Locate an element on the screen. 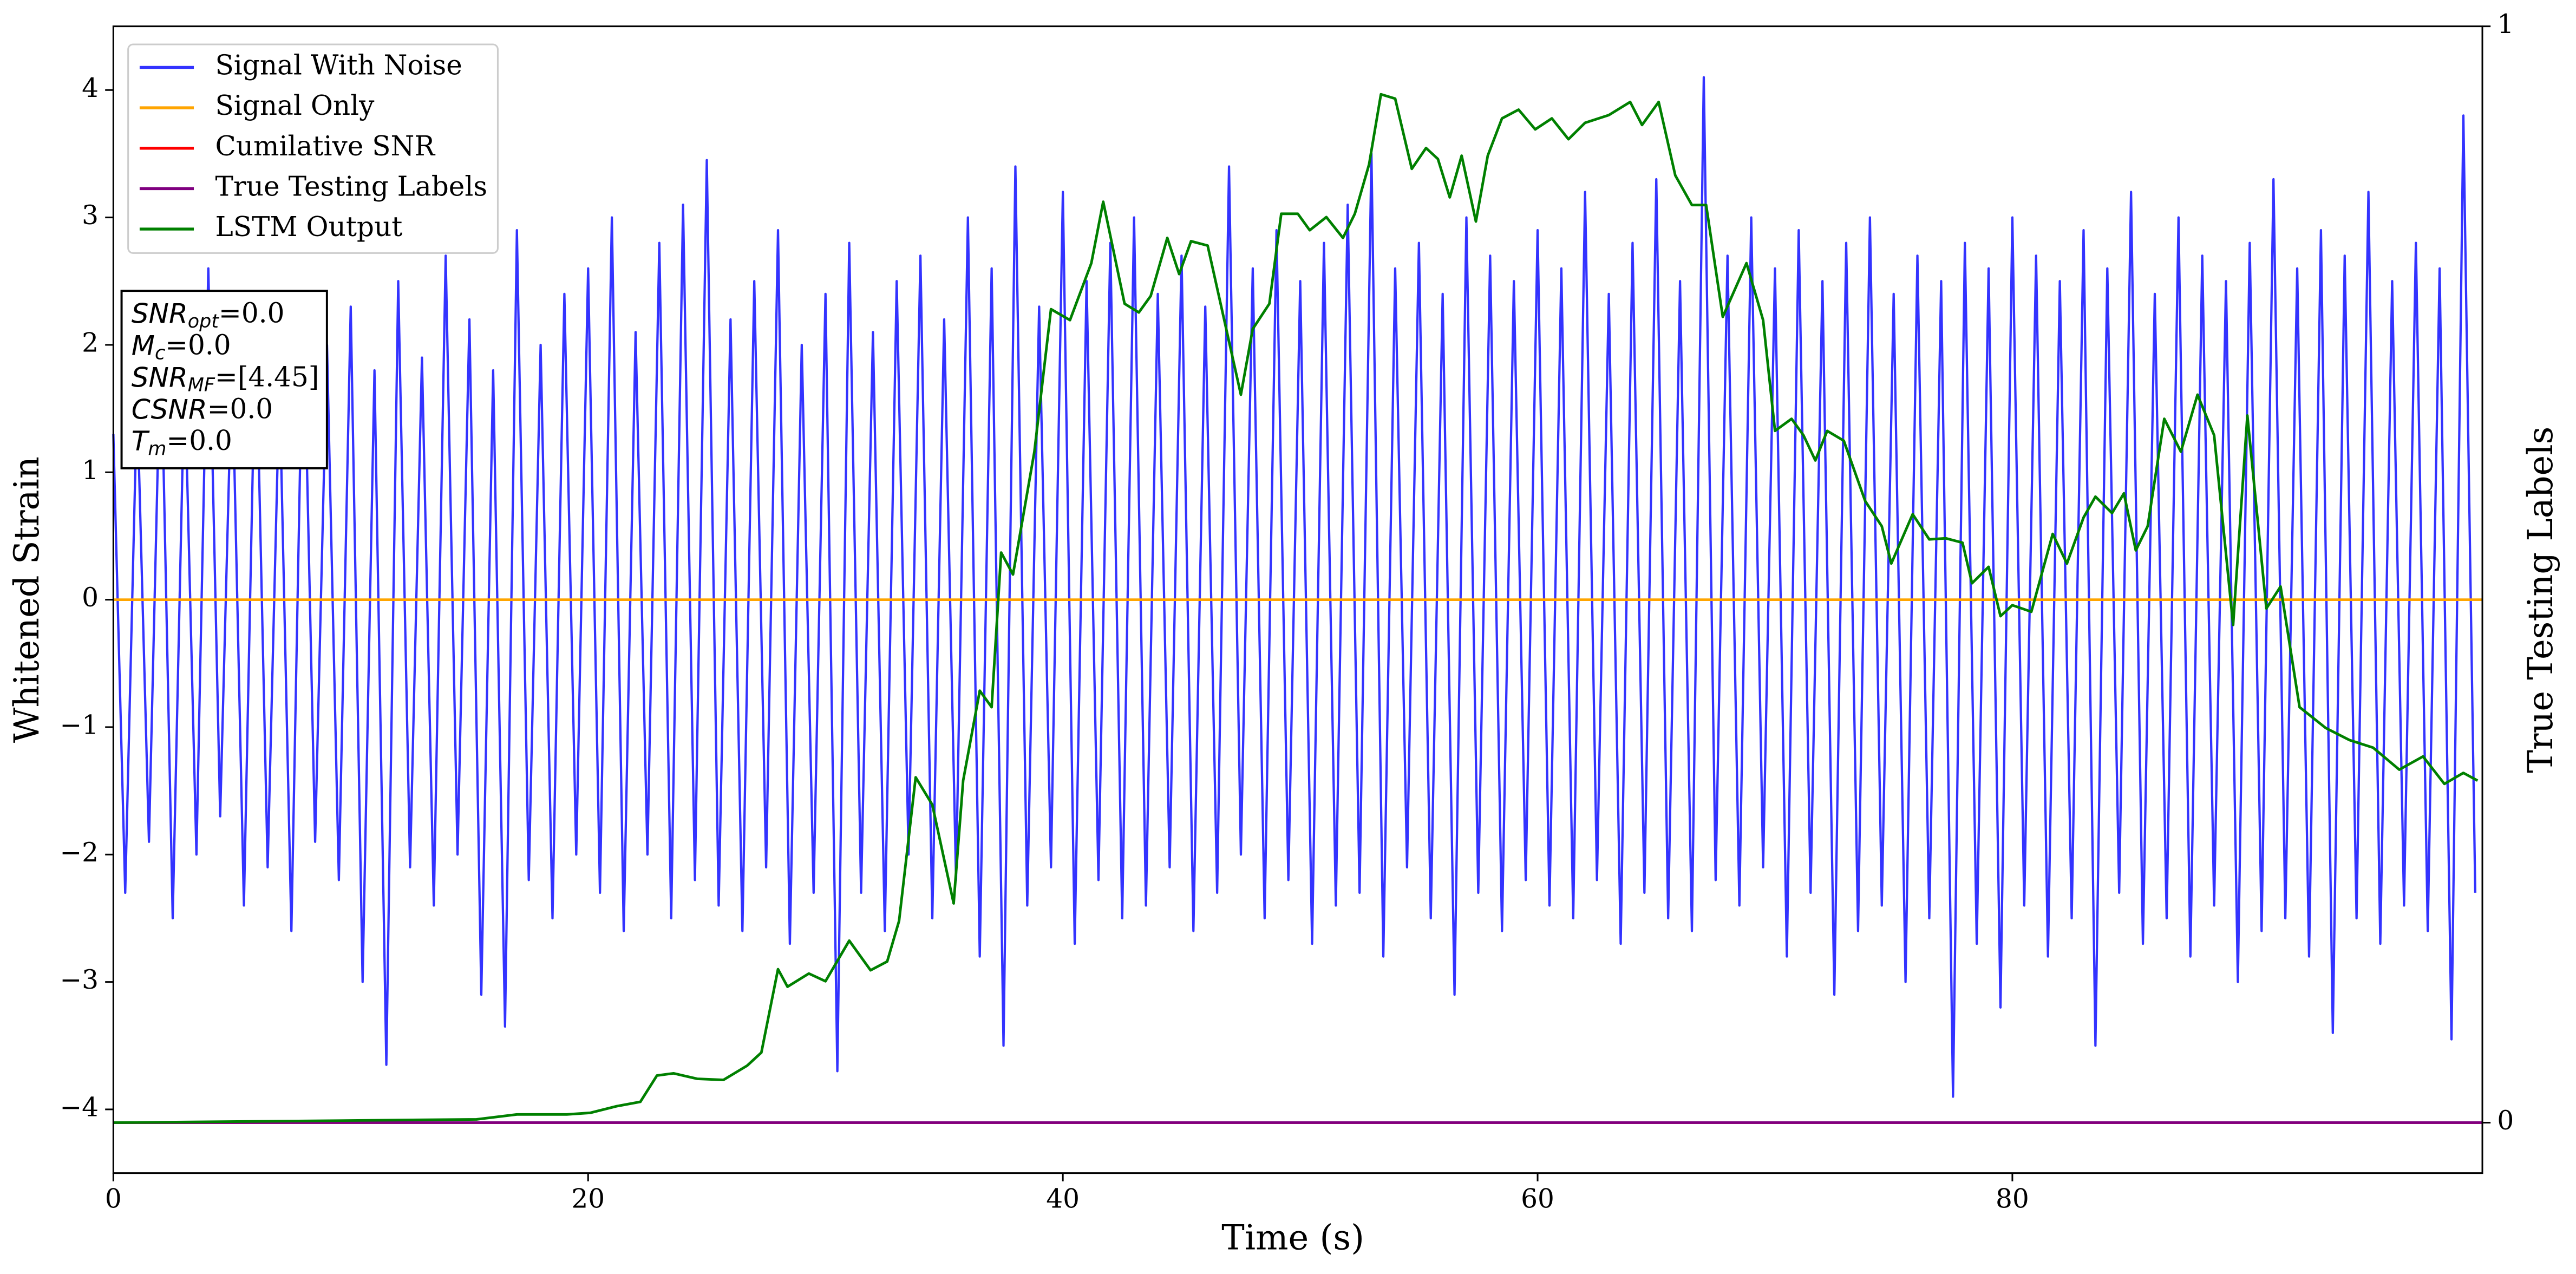 The image size is (2576, 1274). x-tick-label: 60 is located at coordinates (1538, 1199).